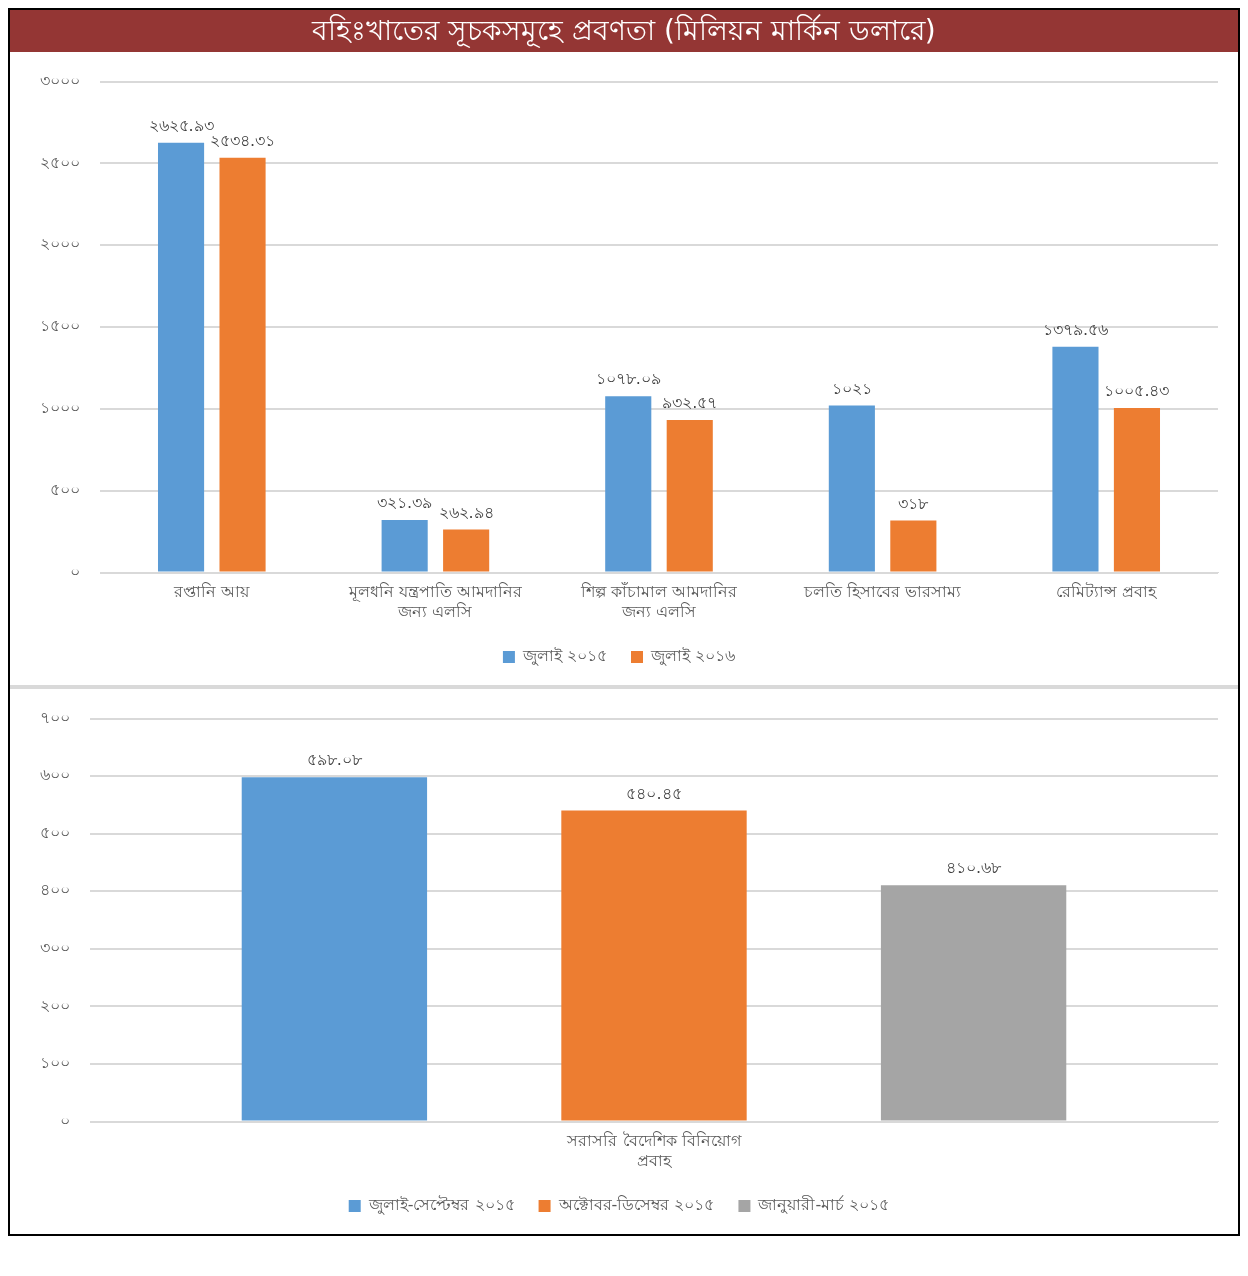  I want to click on data-label: ৫৯৮.০৮, so click(334, 760).